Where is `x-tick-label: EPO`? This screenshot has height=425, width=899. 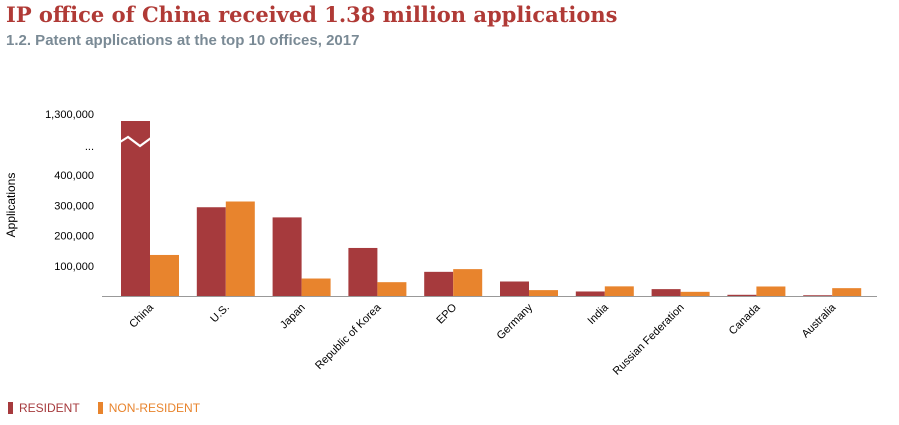 x-tick-label: EPO is located at coordinates (446, 313).